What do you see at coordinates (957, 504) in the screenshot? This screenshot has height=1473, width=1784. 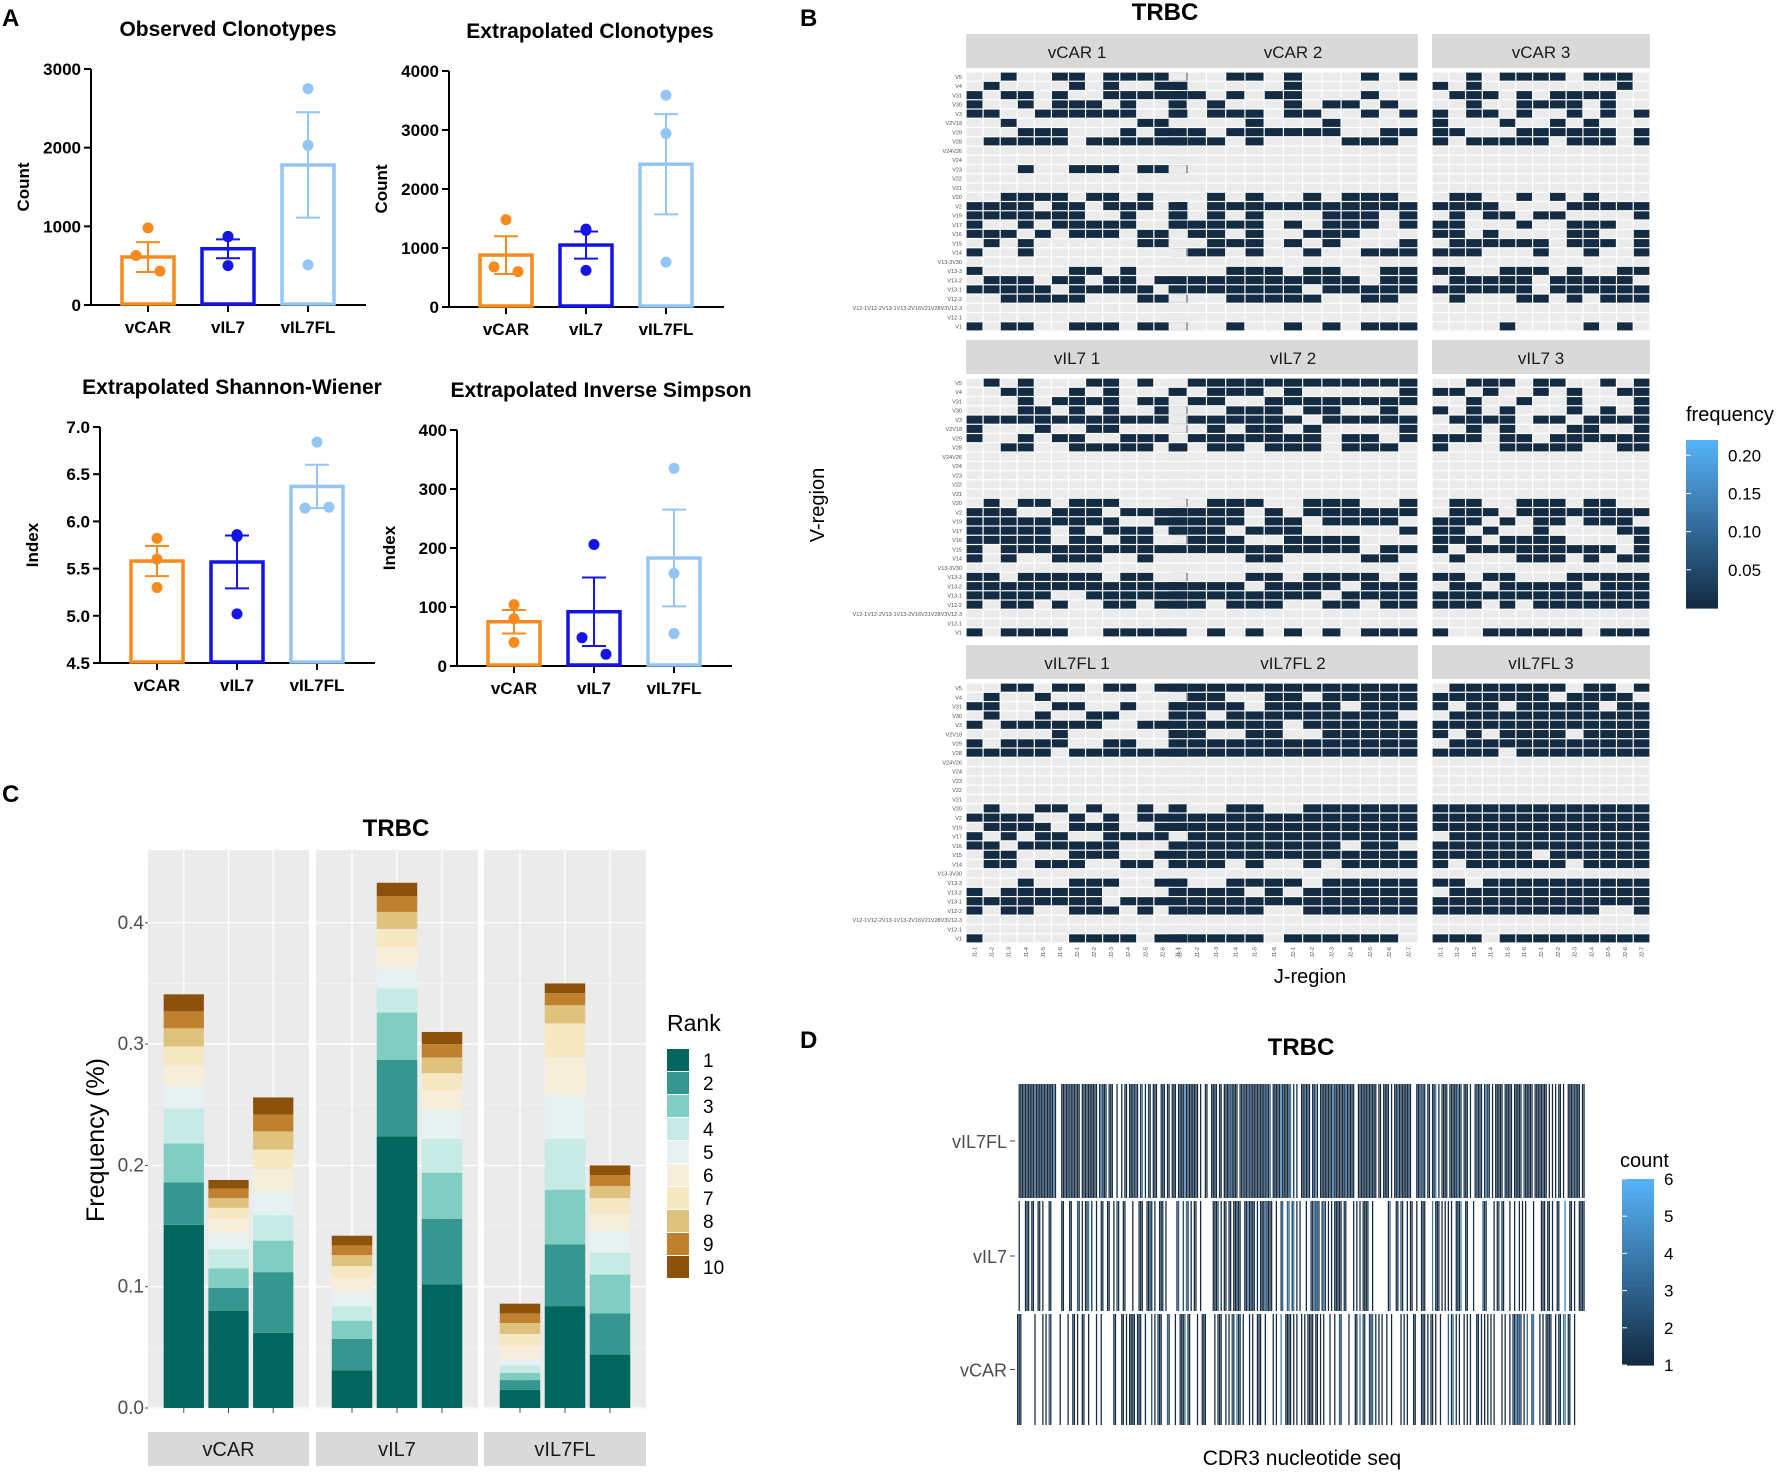 I see `v-gene-label: V20` at bounding box center [957, 504].